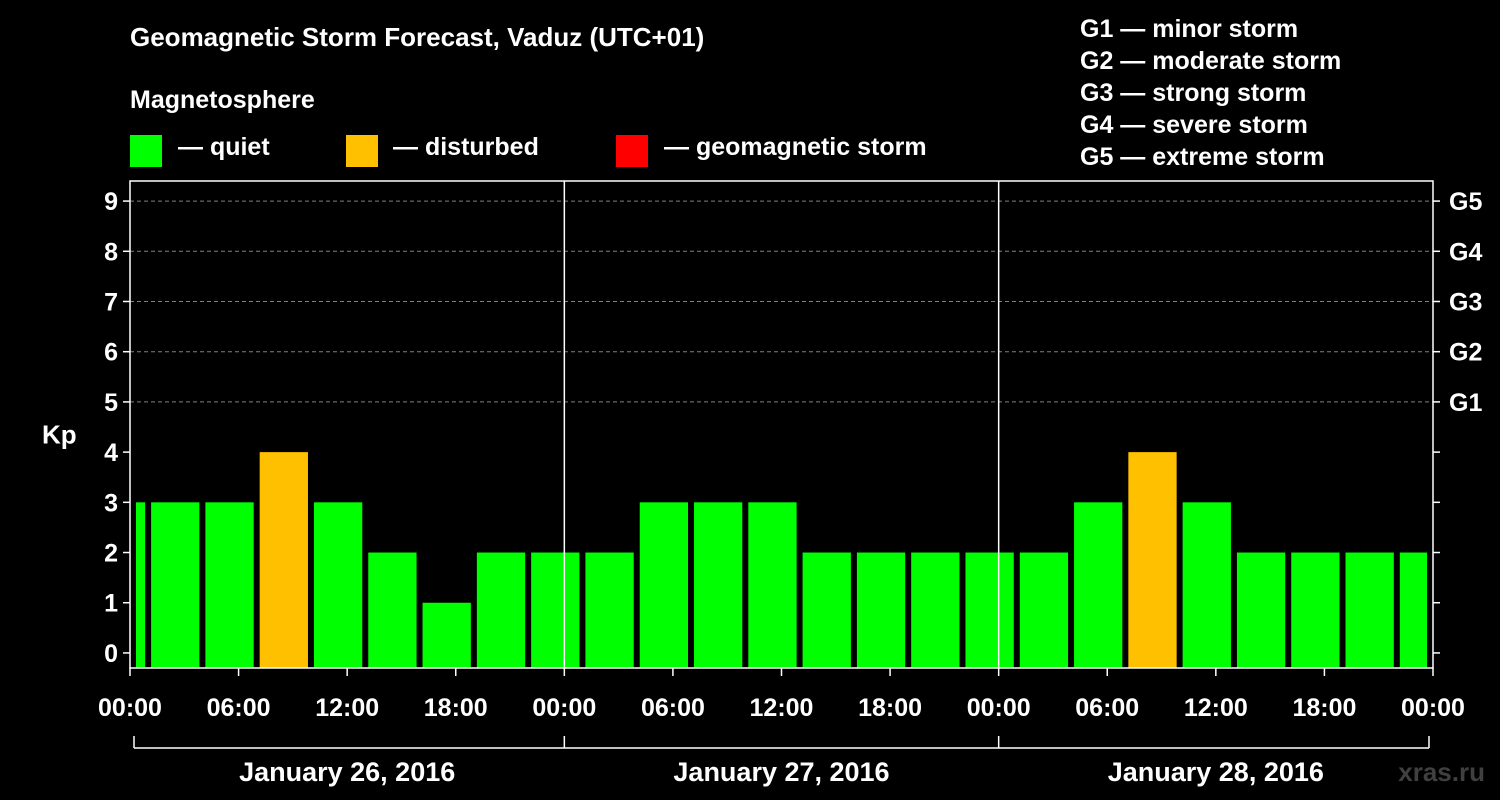 This screenshot has width=1500, height=800. What do you see at coordinates (222, 100) in the screenshot?
I see `magnetosphere-heading: Magnetosphere` at bounding box center [222, 100].